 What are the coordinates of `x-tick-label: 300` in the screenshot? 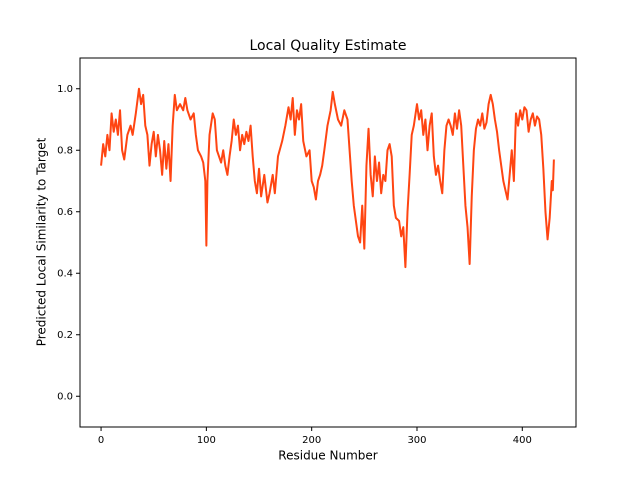 It's located at (416, 440).